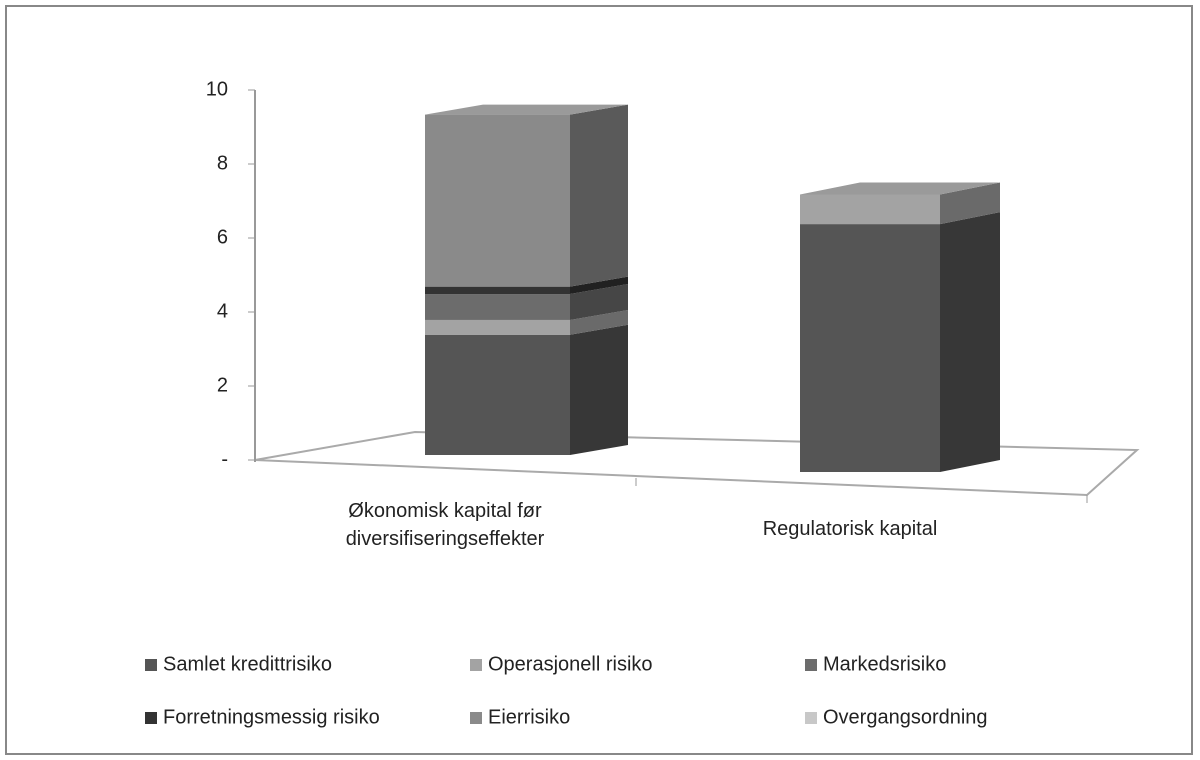 The height and width of the screenshot is (760, 1200). I want to click on legend-label: Overgangsordning, so click(905, 717).